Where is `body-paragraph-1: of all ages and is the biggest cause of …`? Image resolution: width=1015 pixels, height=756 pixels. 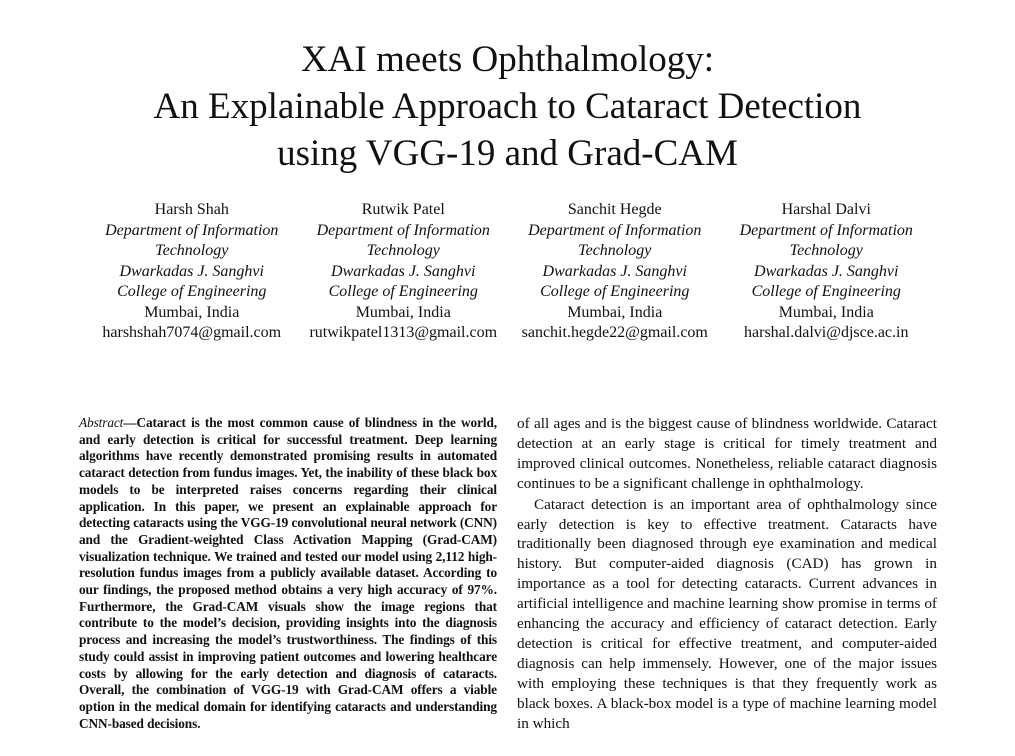 body-paragraph-1: of all ages and is the biggest cause of … is located at coordinates (727, 453).